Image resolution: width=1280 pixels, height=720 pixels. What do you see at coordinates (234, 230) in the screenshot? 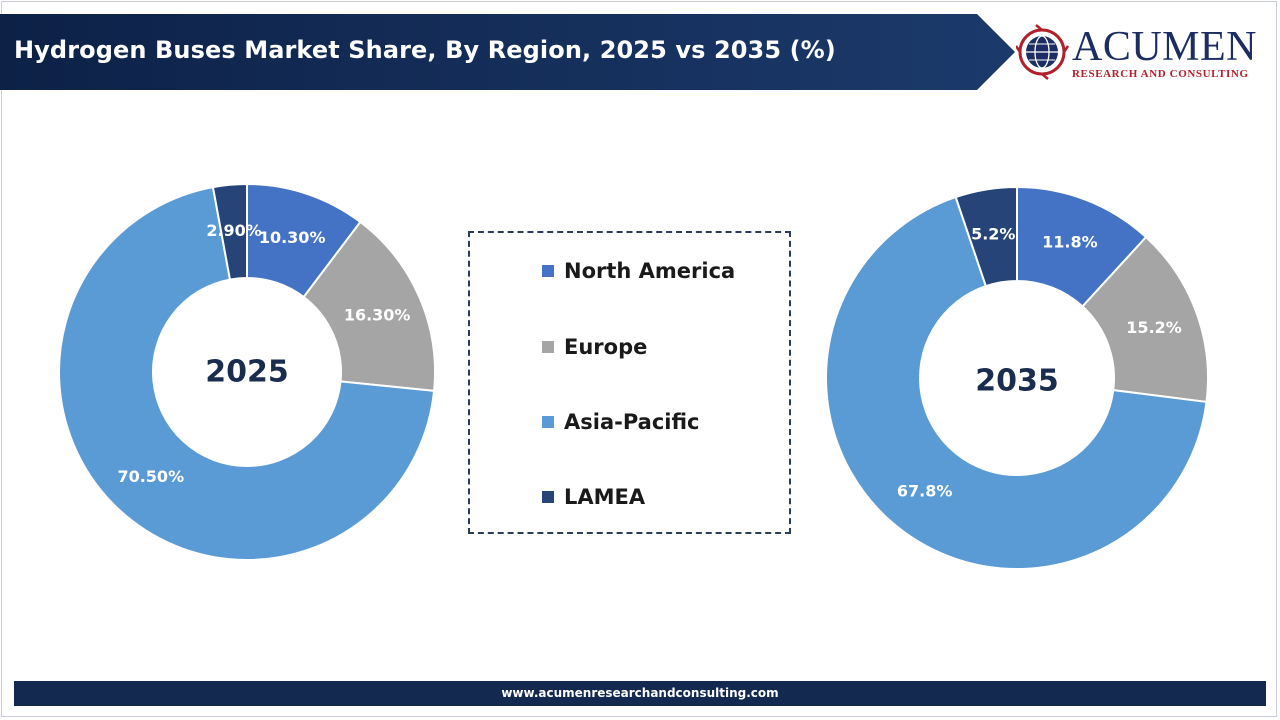
I see `data-label-2025-lamea: 2.90%` at bounding box center [234, 230].